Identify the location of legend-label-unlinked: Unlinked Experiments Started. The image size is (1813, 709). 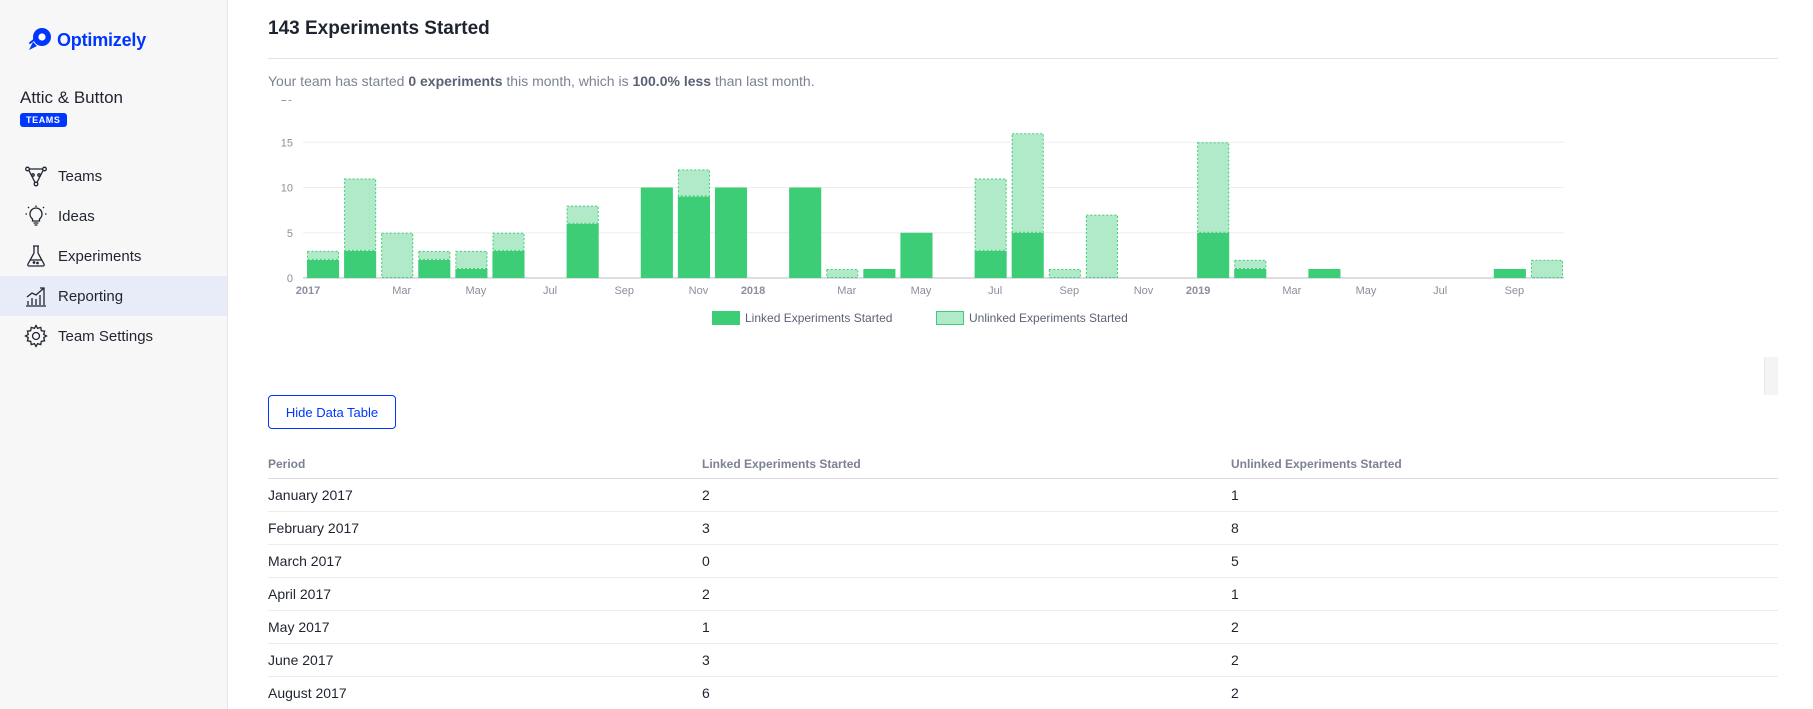
(1048, 318).